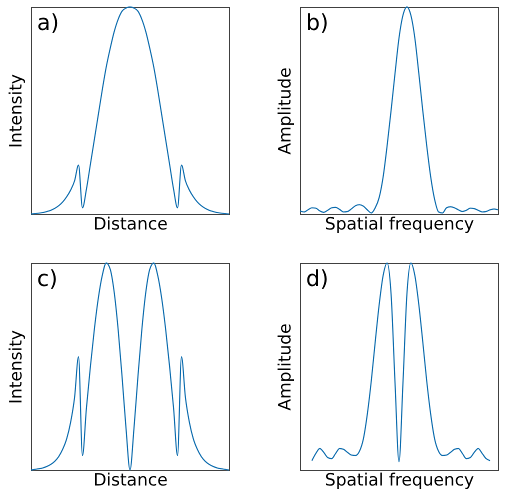  What do you see at coordinates (317, 23) in the screenshot?
I see `annotation: b)` at bounding box center [317, 23].